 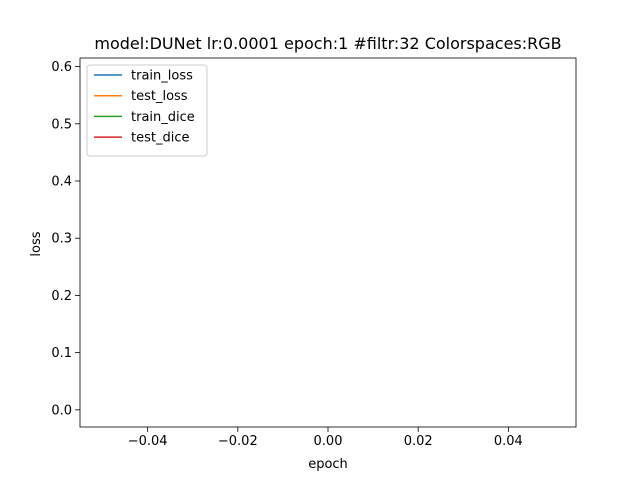 I want to click on x-tick-label: 0.02, so click(x=418, y=441).